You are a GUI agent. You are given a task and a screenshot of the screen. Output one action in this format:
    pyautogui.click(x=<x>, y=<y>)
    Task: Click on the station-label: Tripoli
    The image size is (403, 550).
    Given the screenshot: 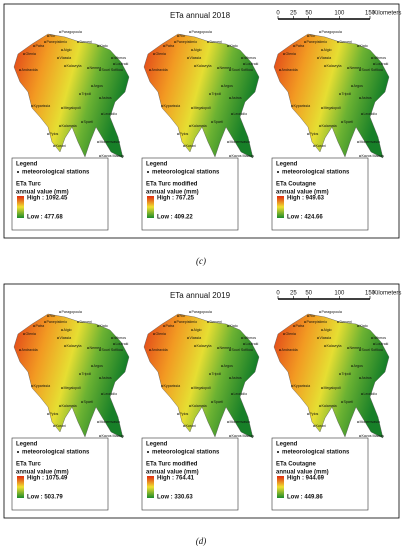 What is the action you would take?
    pyautogui.click(x=347, y=374)
    